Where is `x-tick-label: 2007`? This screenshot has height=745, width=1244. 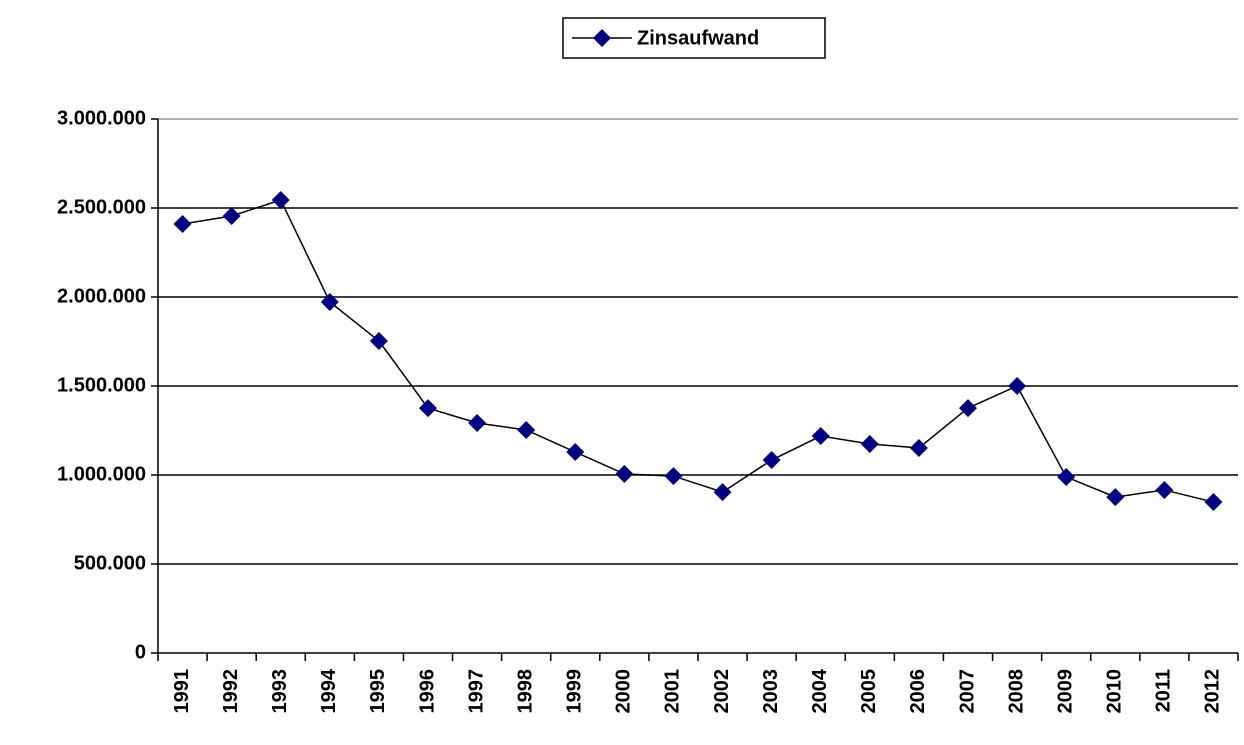 x-tick-label: 2007 is located at coordinates (967, 691).